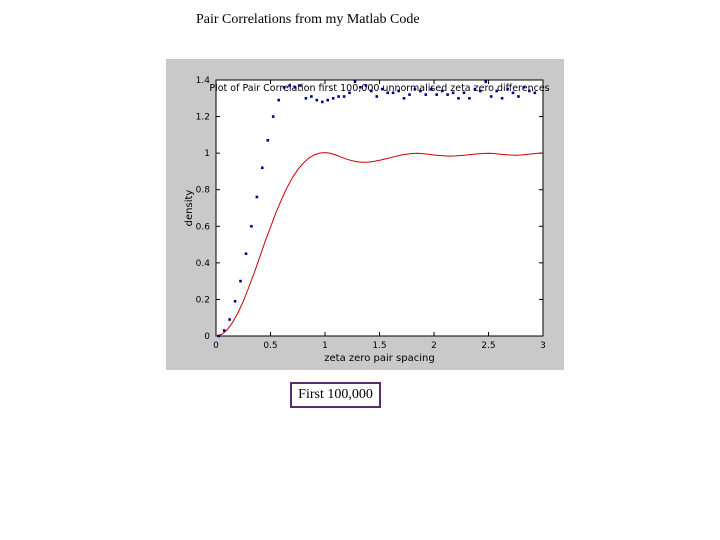 This screenshot has height=540, width=720. Describe the element at coordinates (203, 191) in the screenshot. I see `y-tick-label: 0.8` at that location.